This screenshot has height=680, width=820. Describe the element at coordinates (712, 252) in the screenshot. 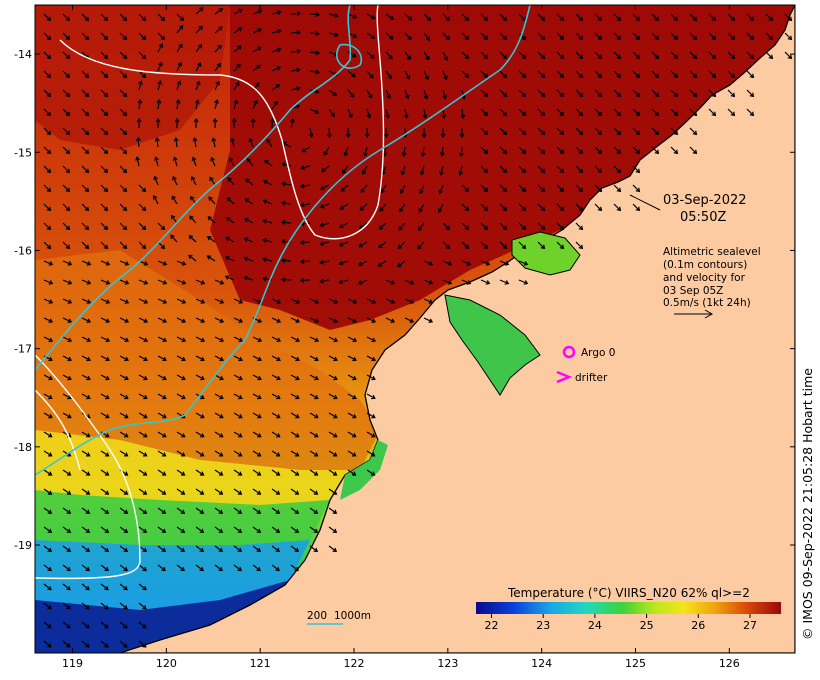

I see `altimetry-line-1: Altimetric sealevel` at that location.